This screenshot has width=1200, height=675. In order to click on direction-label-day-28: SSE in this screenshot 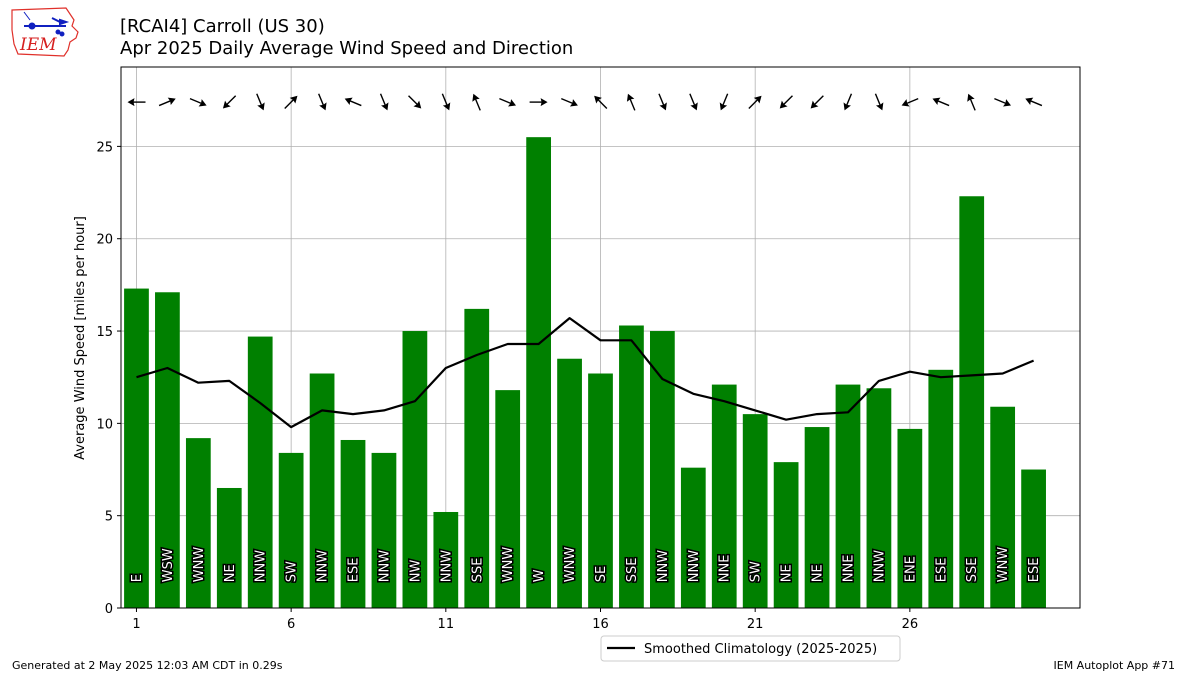, I will do `click(972, 569)`.